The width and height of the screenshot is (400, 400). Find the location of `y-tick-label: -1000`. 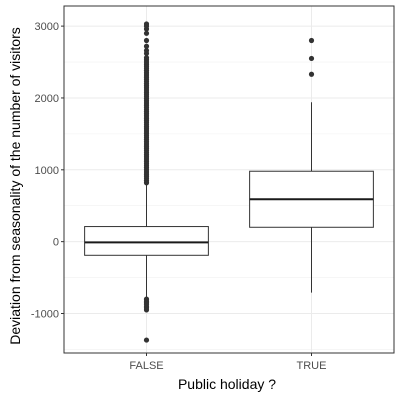

y-tick-label: -1000 is located at coordinates (45, 314).